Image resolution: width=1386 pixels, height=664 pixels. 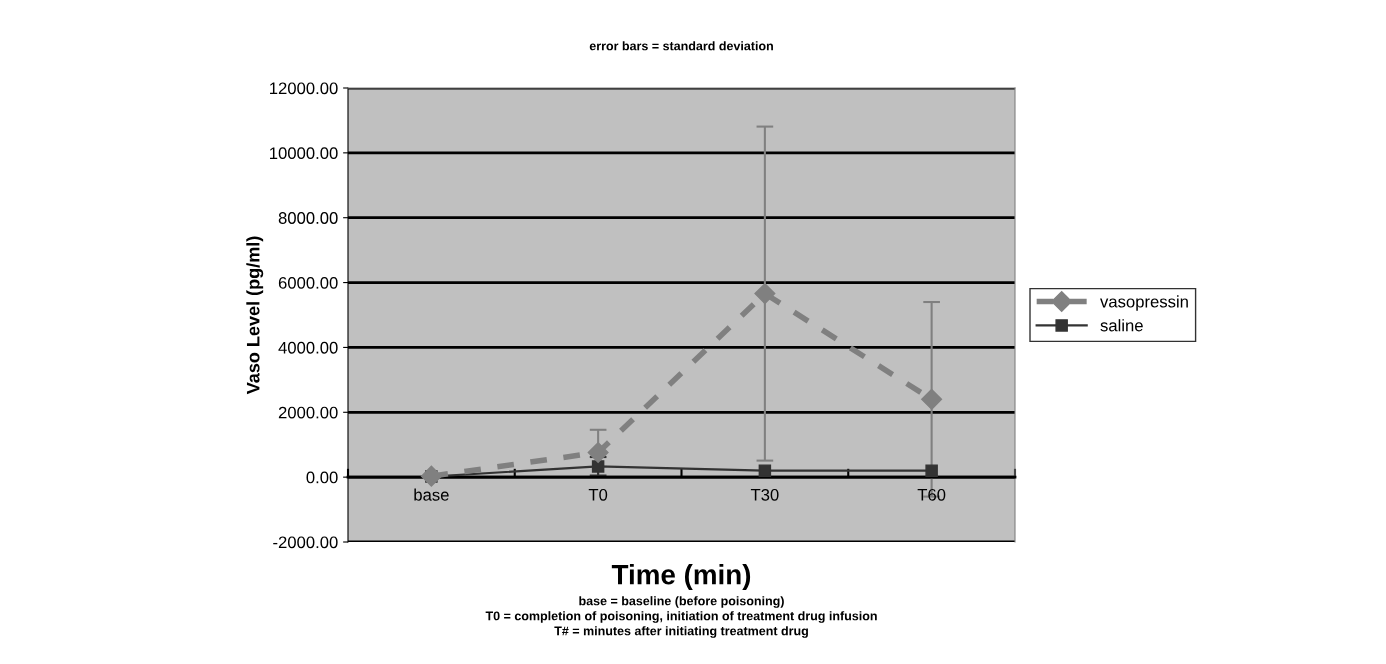 I want to click on y-tick-label: 0.00, so click(x=322, y=477).